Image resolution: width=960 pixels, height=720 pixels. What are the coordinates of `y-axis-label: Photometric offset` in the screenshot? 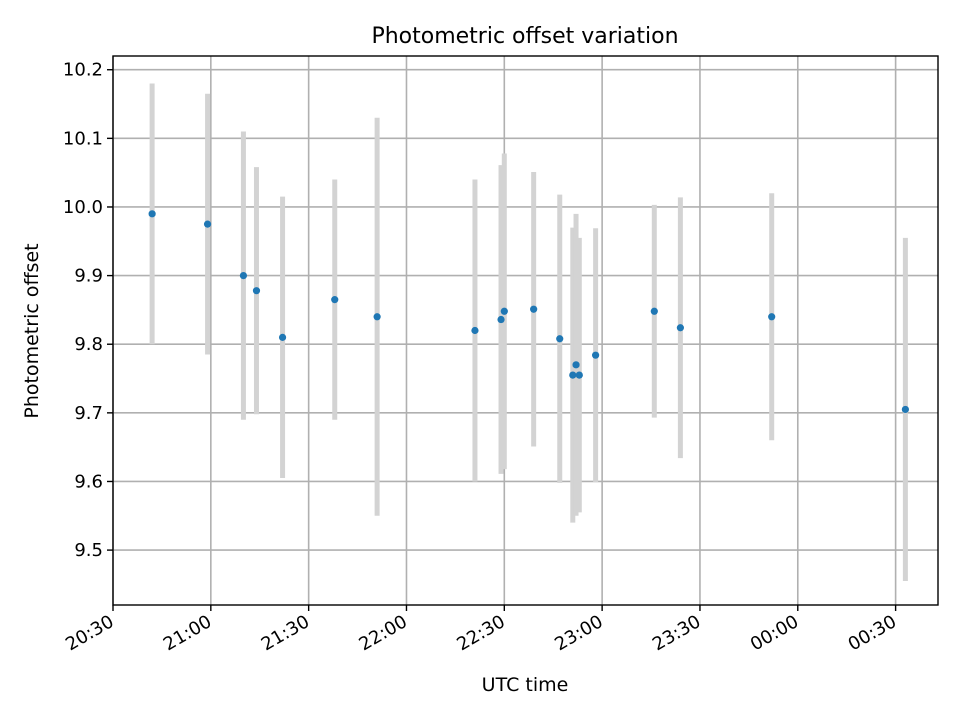 It's located at (32, 330).